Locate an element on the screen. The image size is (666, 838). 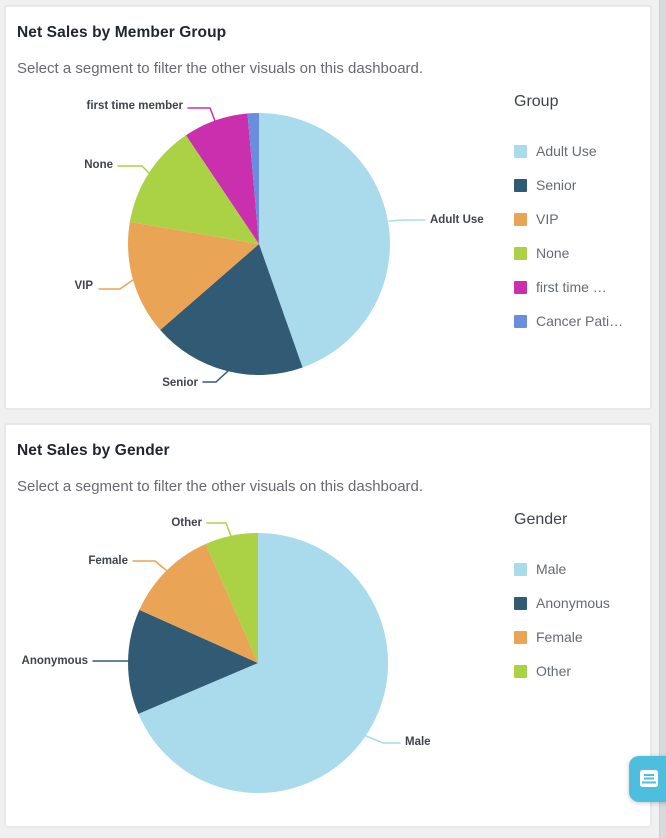
legend-label: Anonymous is located at coordinates (573, 603).